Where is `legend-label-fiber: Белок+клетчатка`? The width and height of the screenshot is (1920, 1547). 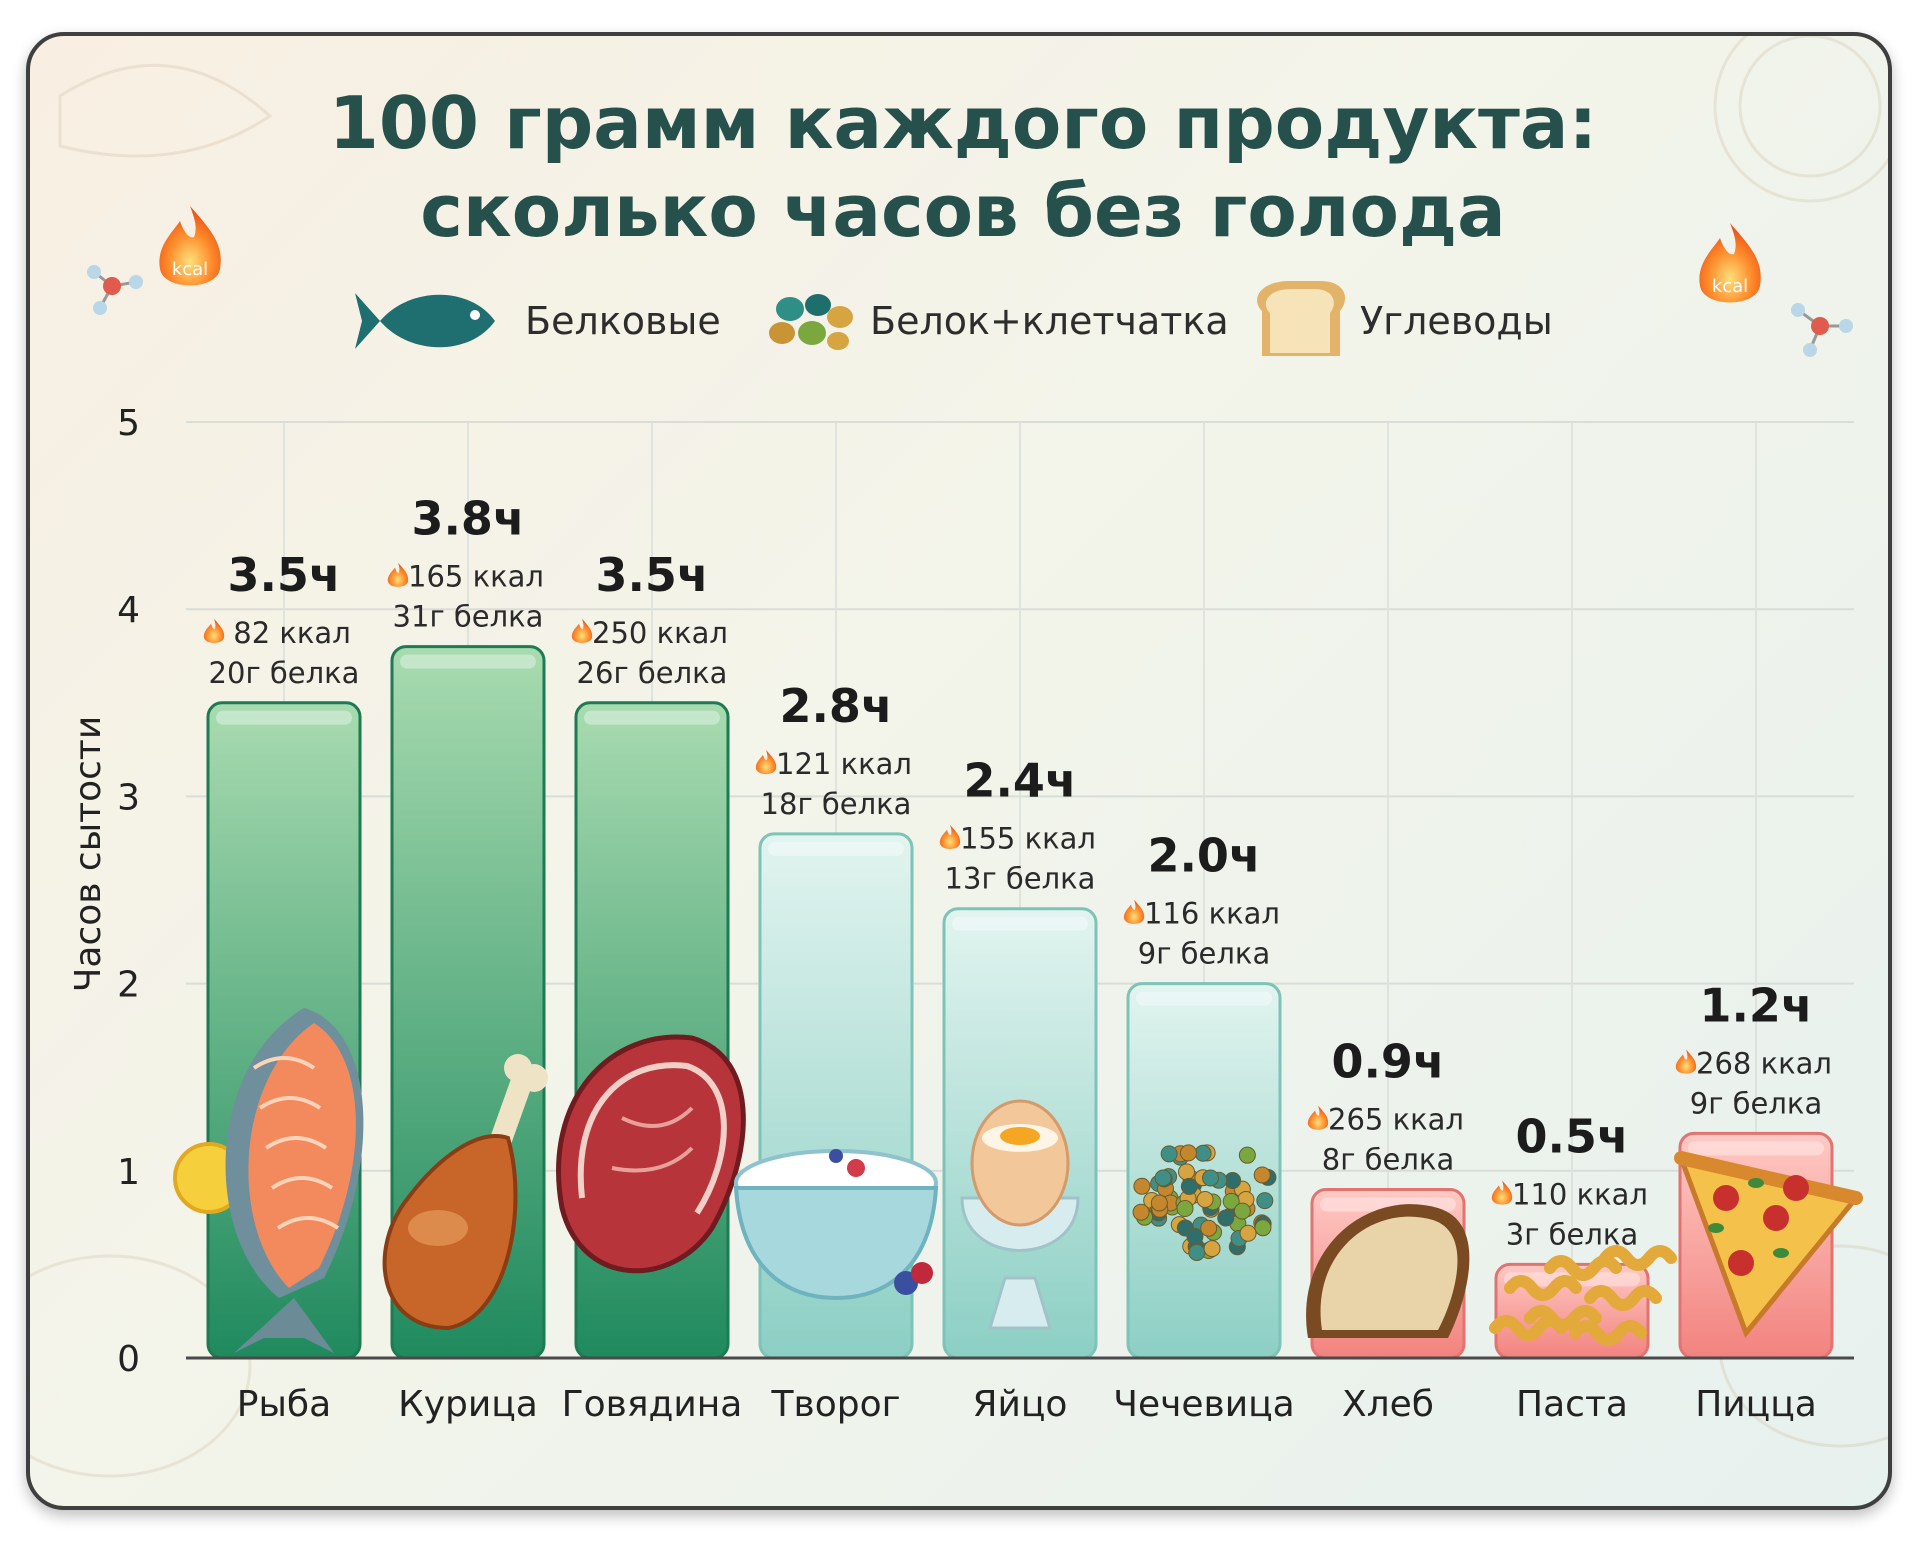 legend-label-fiber: Белок+клетчатка is located at coordinates (1049, 321).